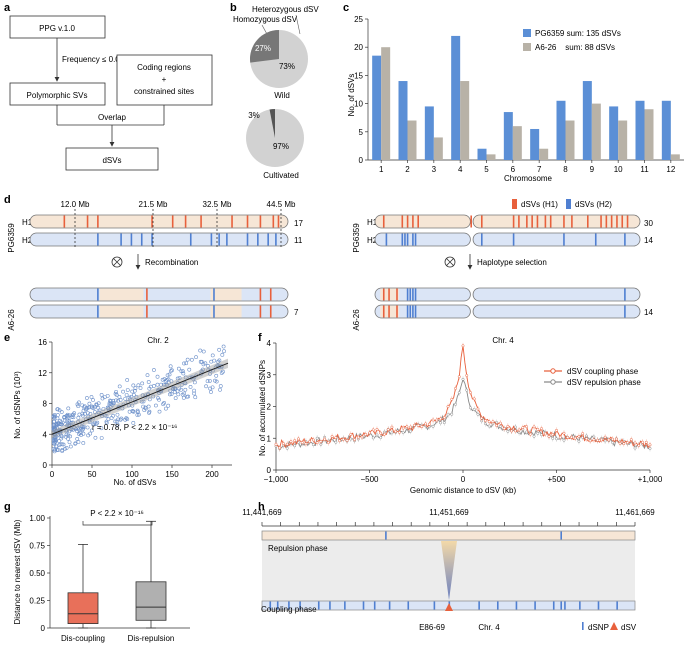 This screenshot has height=647, width=685. I want to click on e-xtick-label: 200, so click(212, 474).